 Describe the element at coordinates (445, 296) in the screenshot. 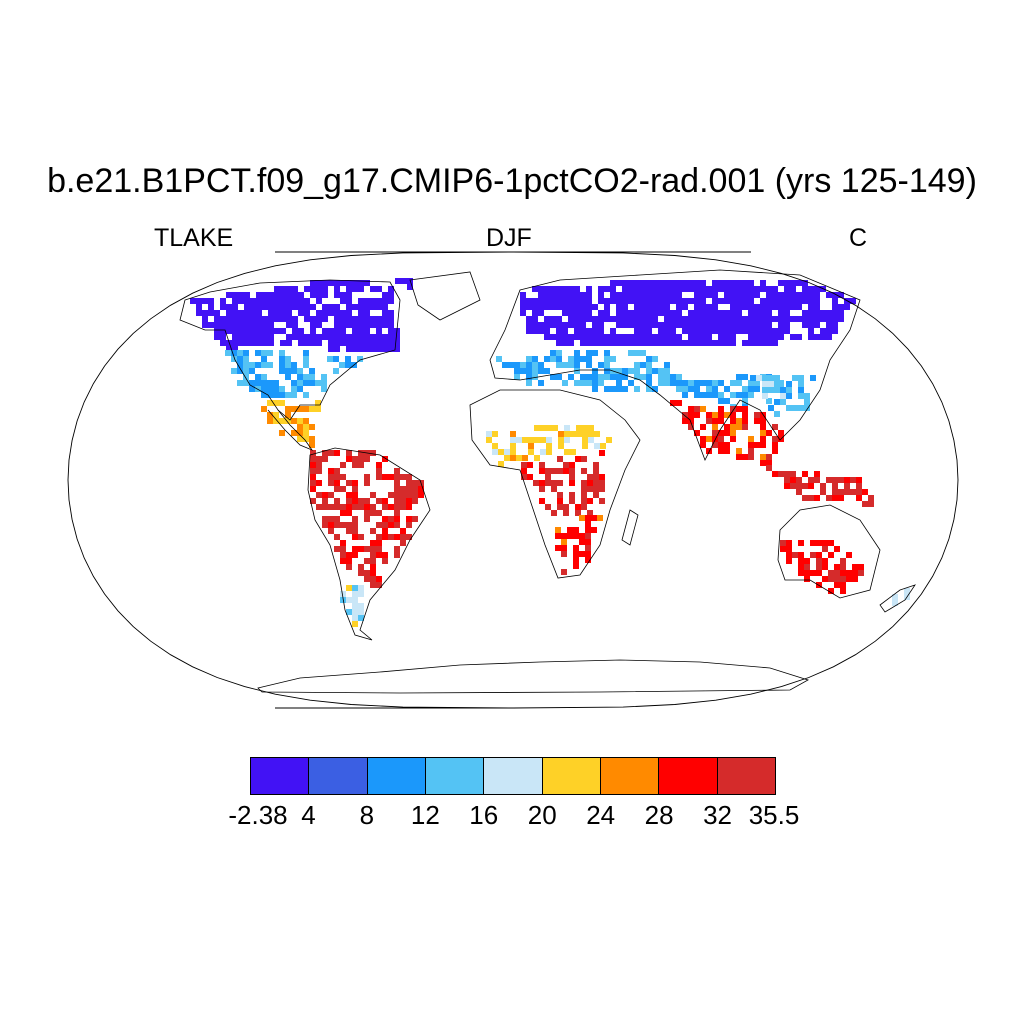

I see `coastline-greenland` at that location.